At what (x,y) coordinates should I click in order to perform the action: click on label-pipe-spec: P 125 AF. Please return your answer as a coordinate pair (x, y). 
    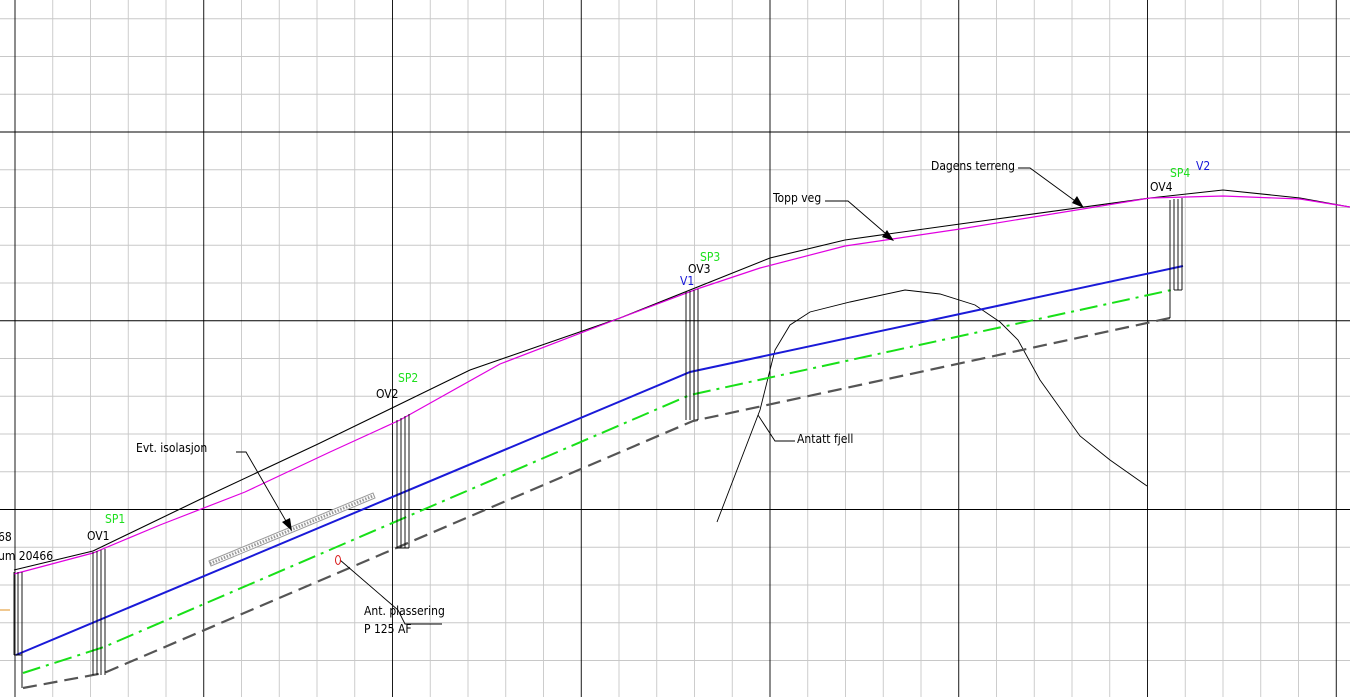
    Looking at the image, I should click on (388, 629).